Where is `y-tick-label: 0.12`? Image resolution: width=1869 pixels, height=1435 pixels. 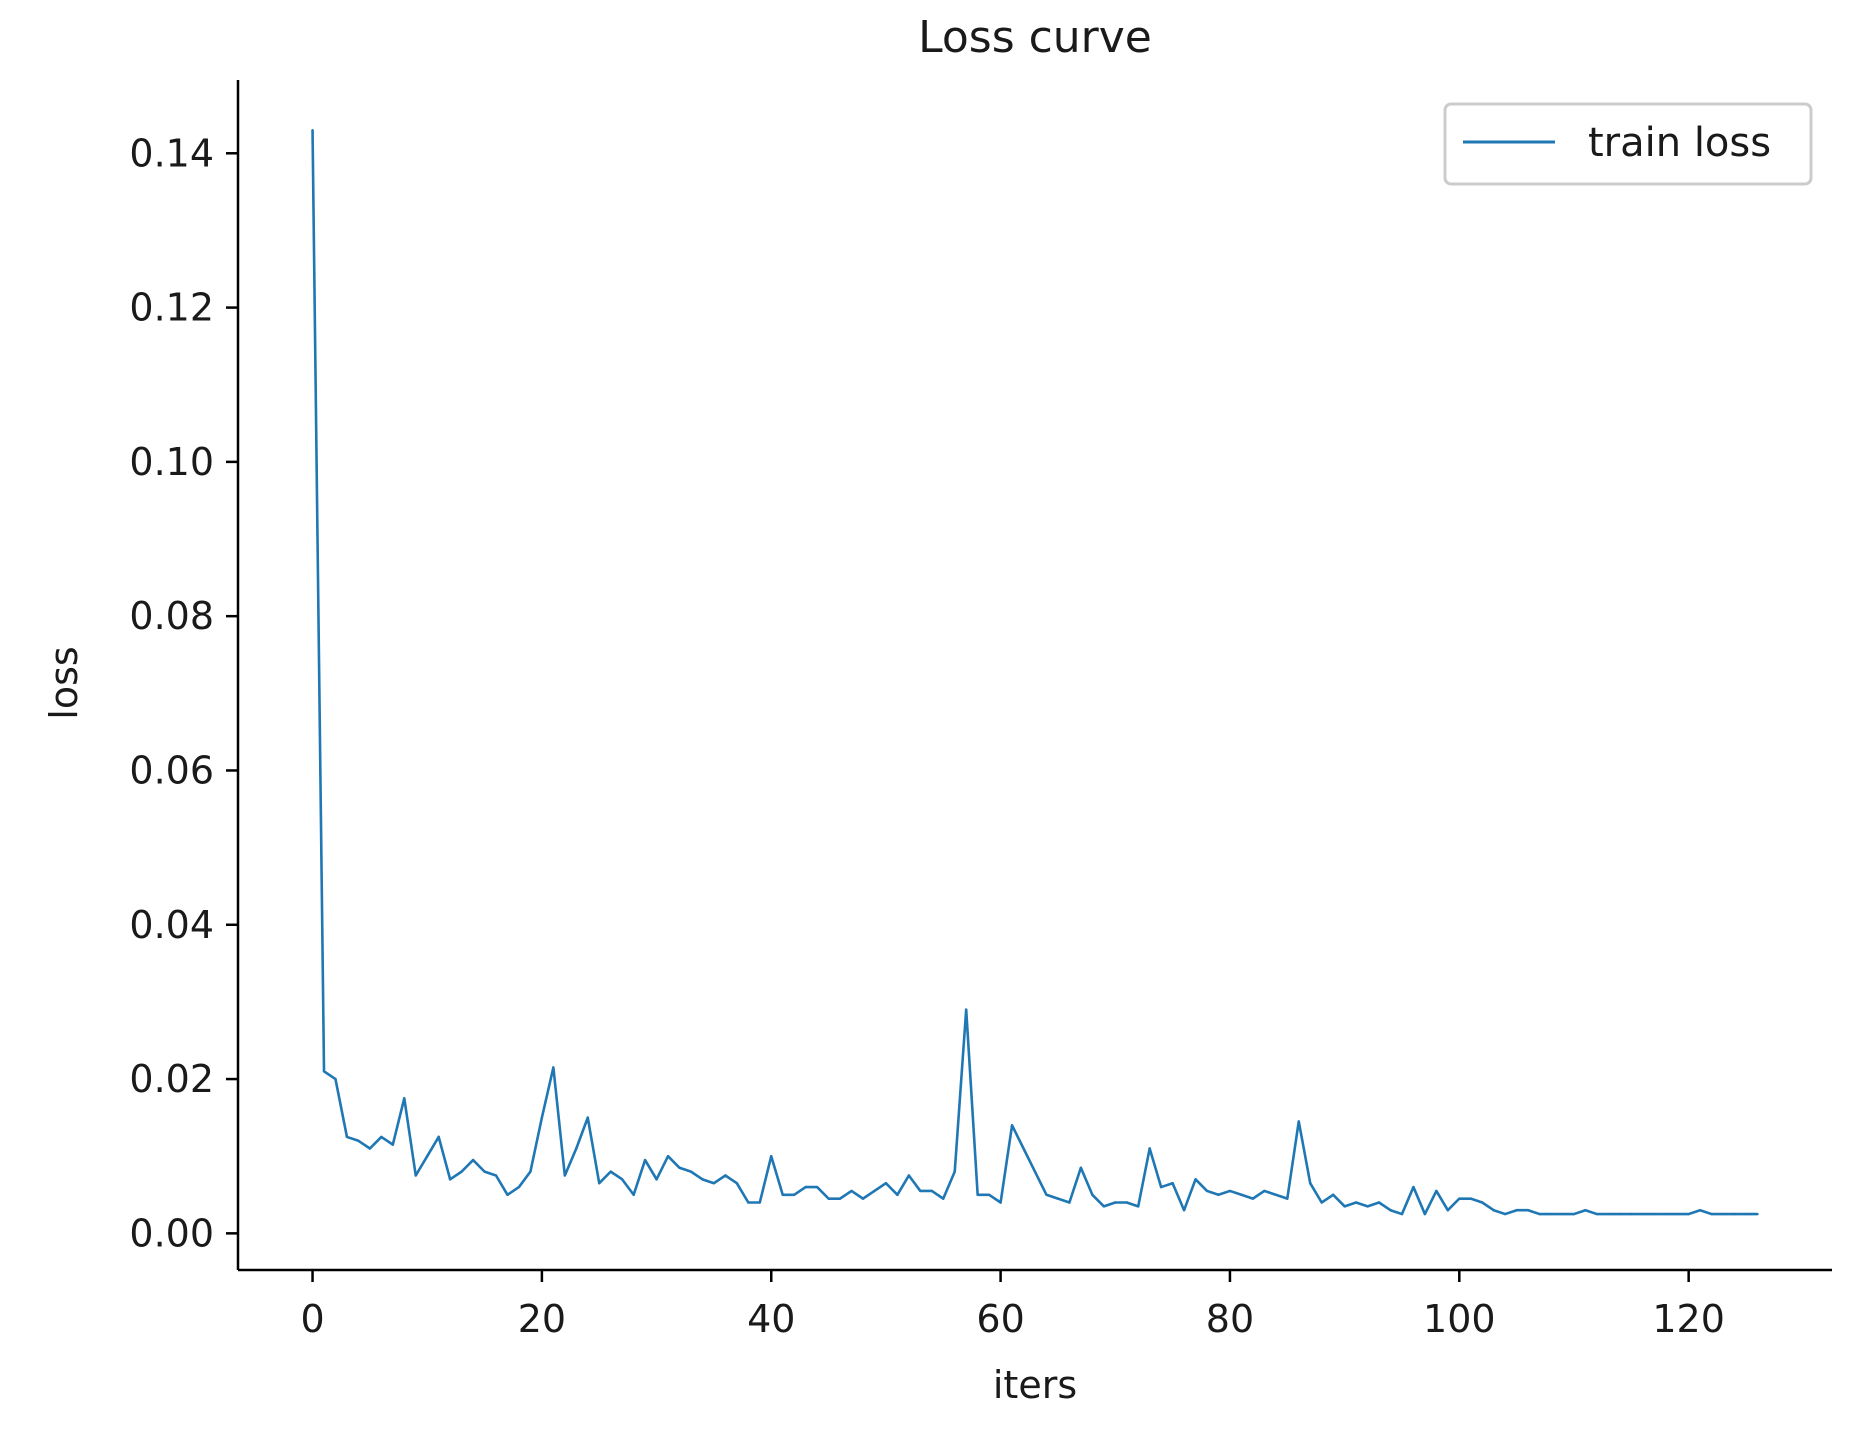
y-tick-label: 0.12 is located at coordinates (171, 308).